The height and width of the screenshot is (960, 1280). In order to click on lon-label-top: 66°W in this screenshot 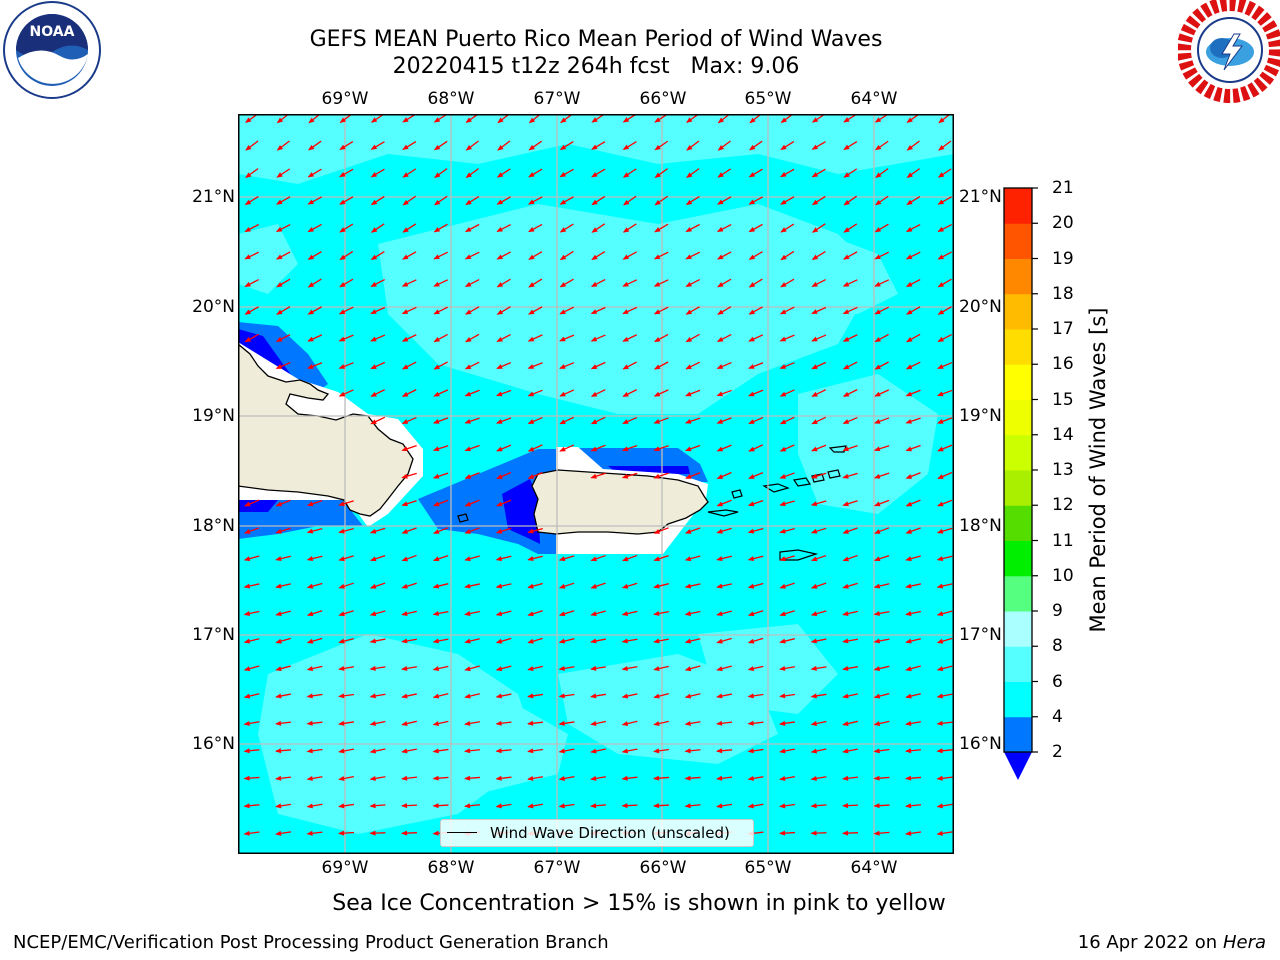, I will do `click(663, 99)`.